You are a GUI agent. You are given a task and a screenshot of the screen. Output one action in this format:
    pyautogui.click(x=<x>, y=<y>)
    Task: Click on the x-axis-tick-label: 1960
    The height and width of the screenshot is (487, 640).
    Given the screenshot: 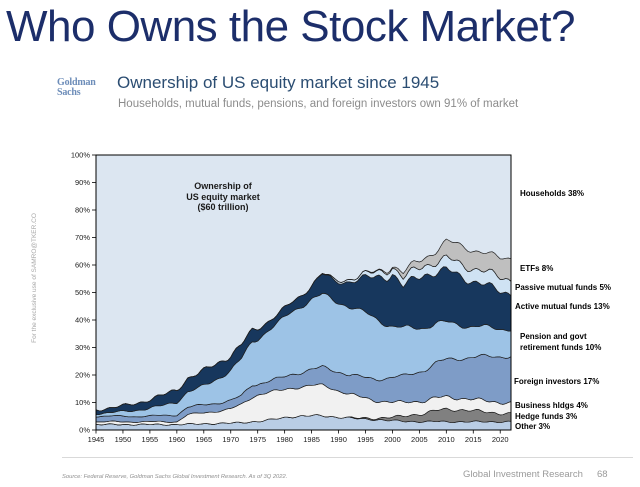 What is the action you would take?
    pyautogui.click(x=177, y=439)
    